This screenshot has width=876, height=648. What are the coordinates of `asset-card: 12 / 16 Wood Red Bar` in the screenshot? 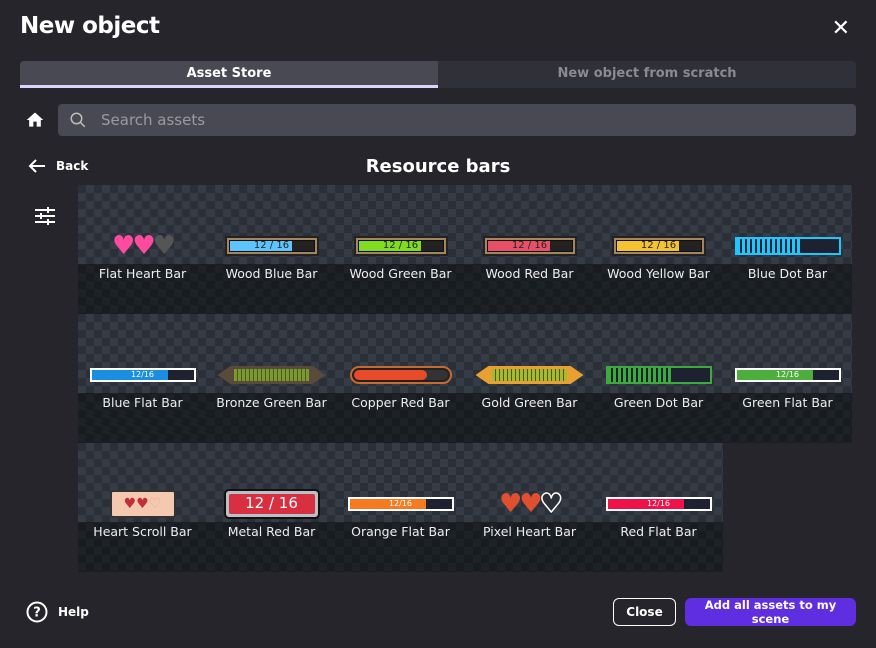 It's located at (529, 249).